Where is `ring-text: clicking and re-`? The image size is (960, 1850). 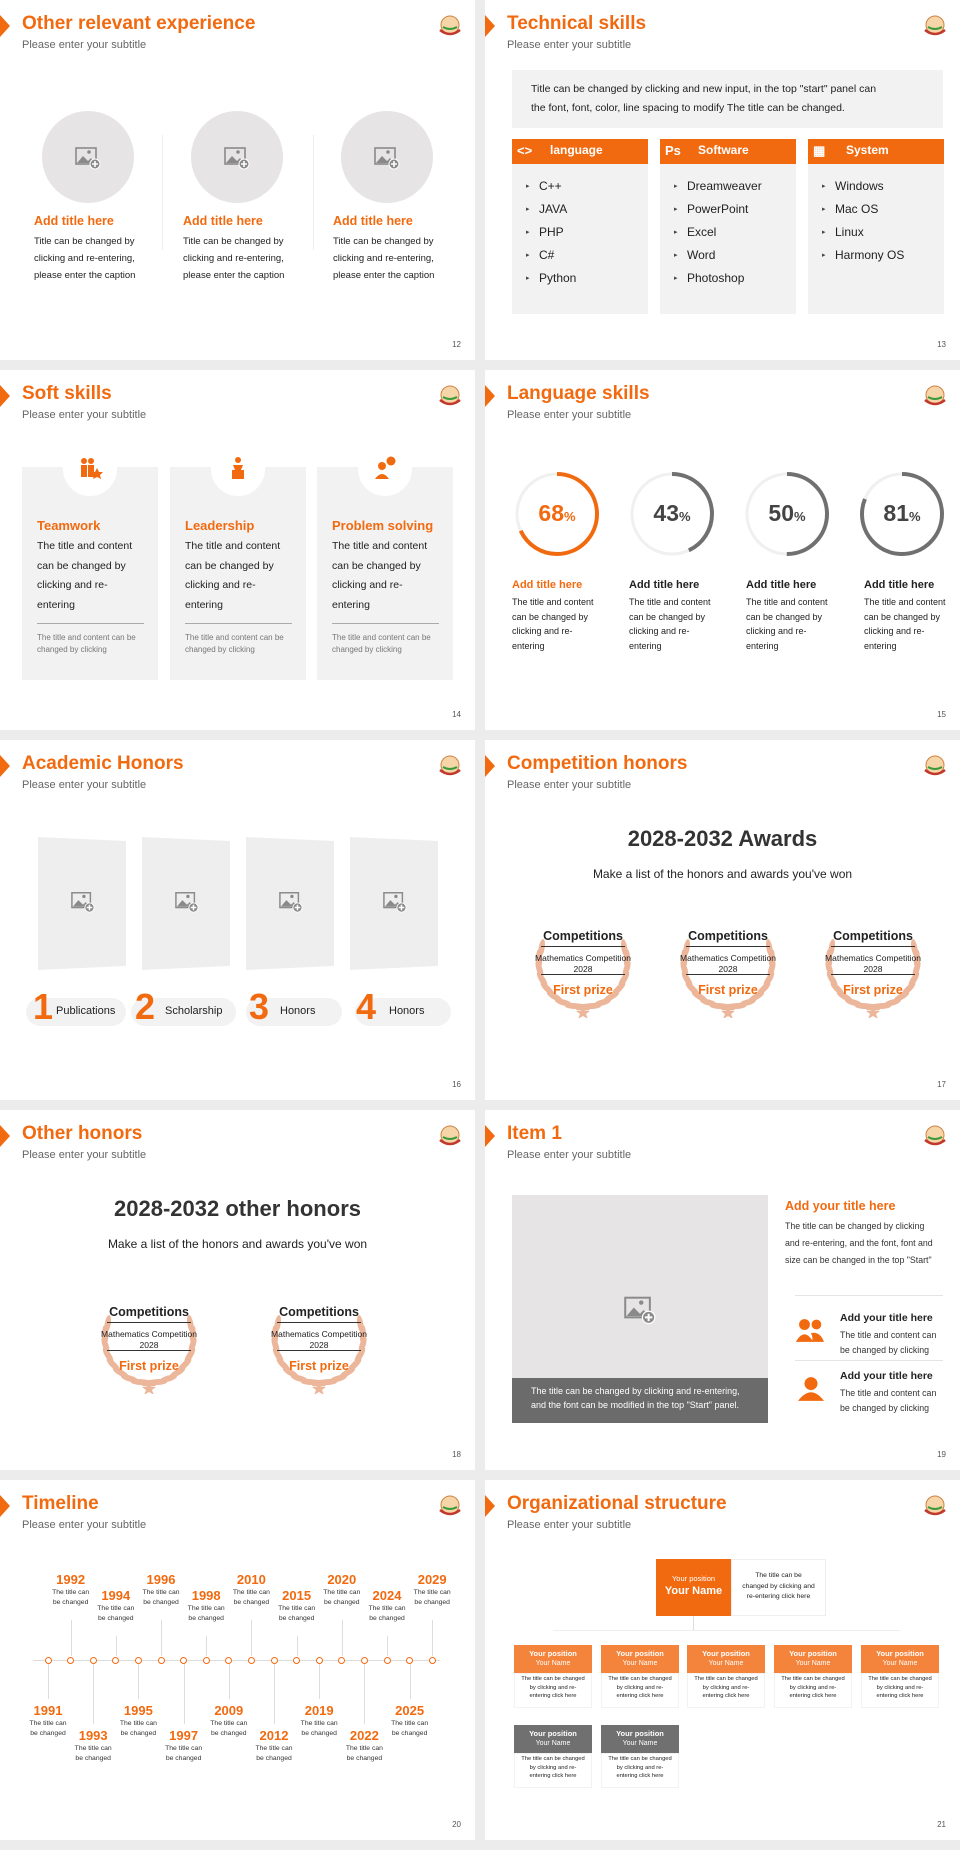 ring-text: clicking and re- is located at coordinates (542, 631).